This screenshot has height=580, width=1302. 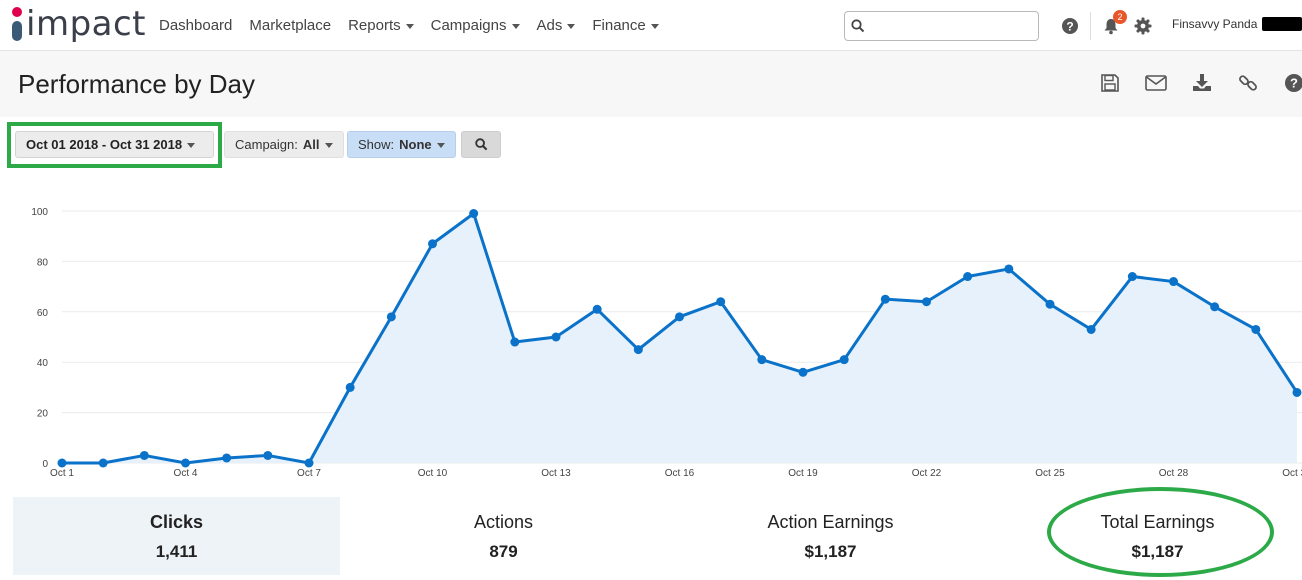 I want to click on date-range-value: Oct 01 2018 - Oct 31 2018, so click(x=104, y=144).